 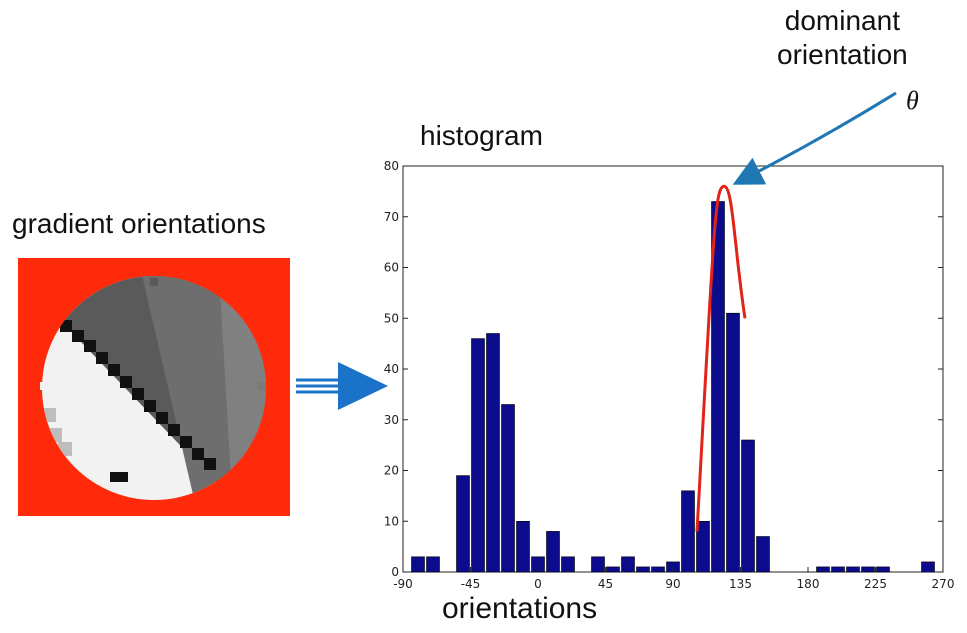 What do you see at coordinates (395, 572) in the screenshot?
I see `y-tick-label: 0` at bounding box center [395, 572].